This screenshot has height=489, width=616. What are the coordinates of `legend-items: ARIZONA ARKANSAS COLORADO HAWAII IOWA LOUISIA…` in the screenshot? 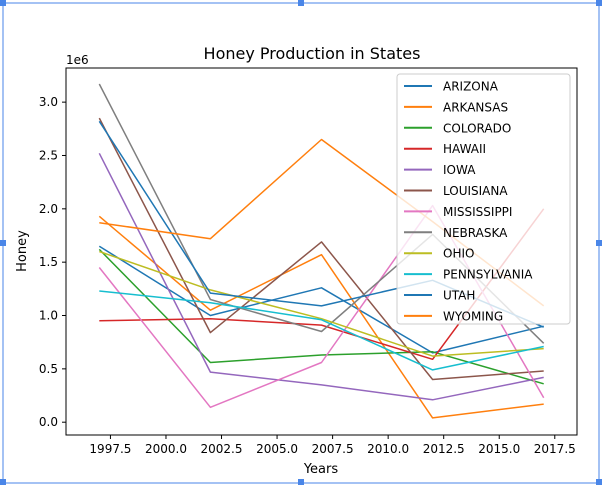 It's located at (468, 201).